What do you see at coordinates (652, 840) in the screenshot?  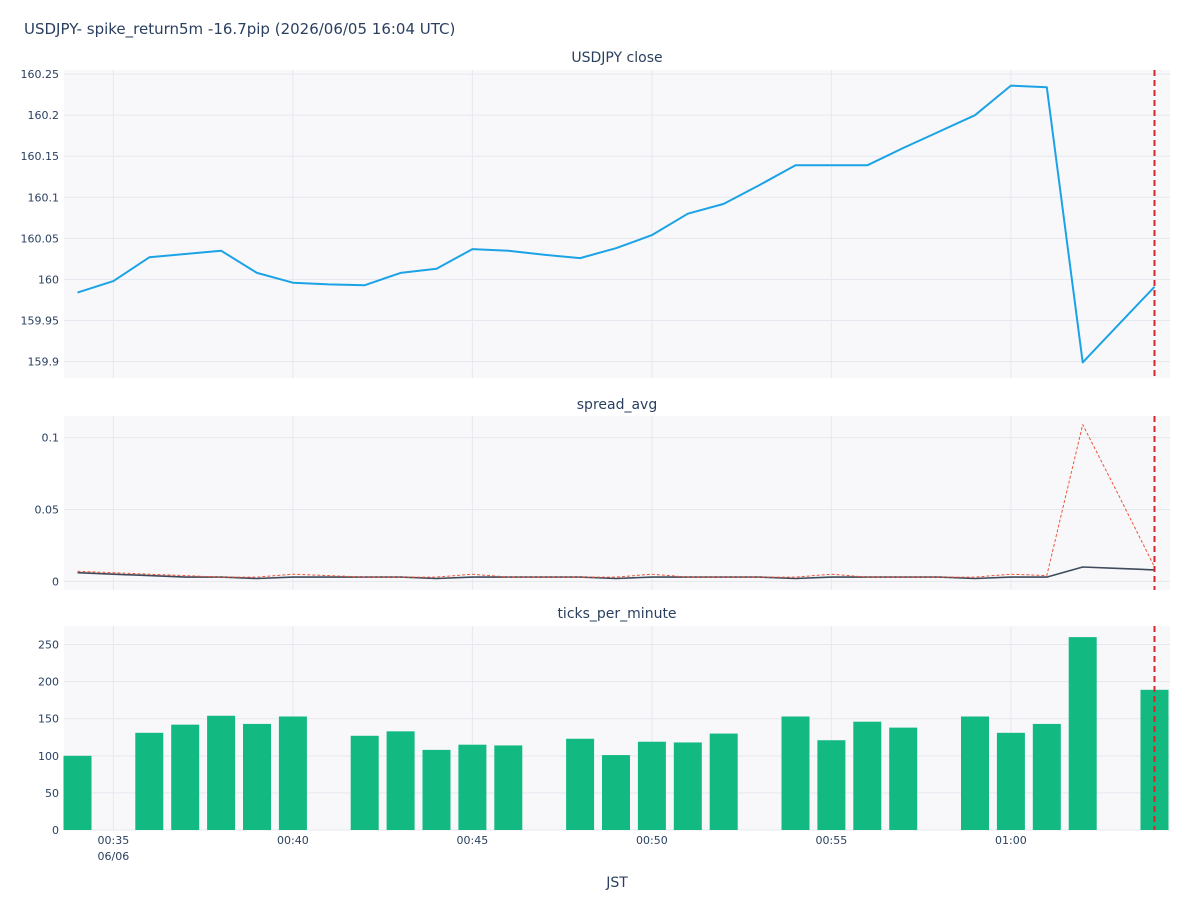 I see `x-tick-label: 00:50` at bounding box center [652, 840].